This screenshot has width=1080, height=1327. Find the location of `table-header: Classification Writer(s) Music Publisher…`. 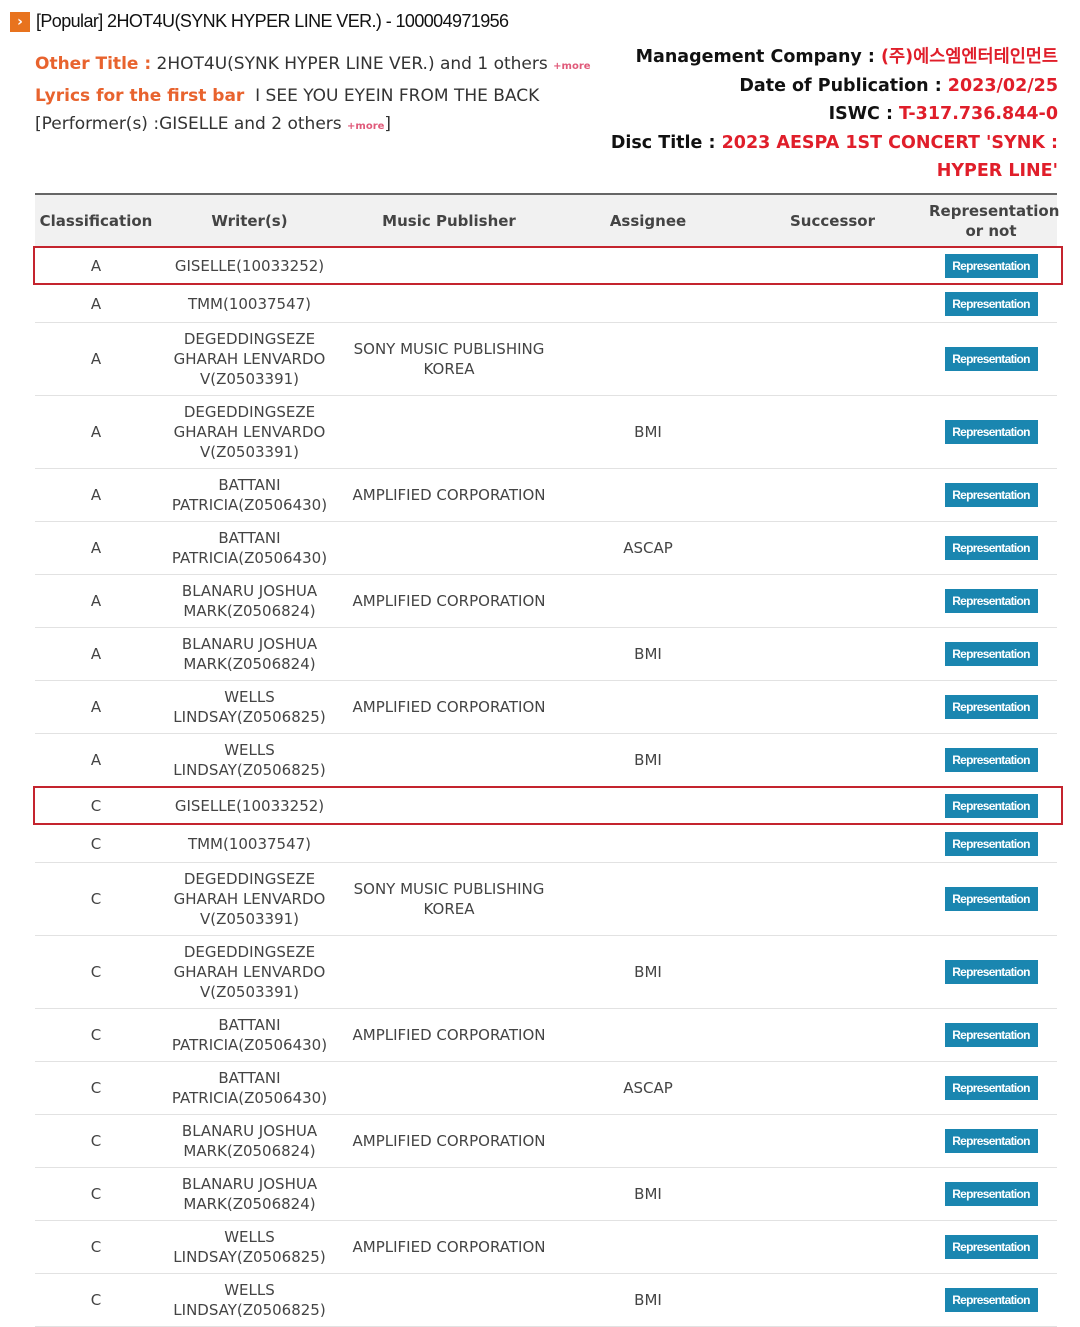

table-header: Classification Writer(s) Music Publisher… is located at coordinates (547, 221).